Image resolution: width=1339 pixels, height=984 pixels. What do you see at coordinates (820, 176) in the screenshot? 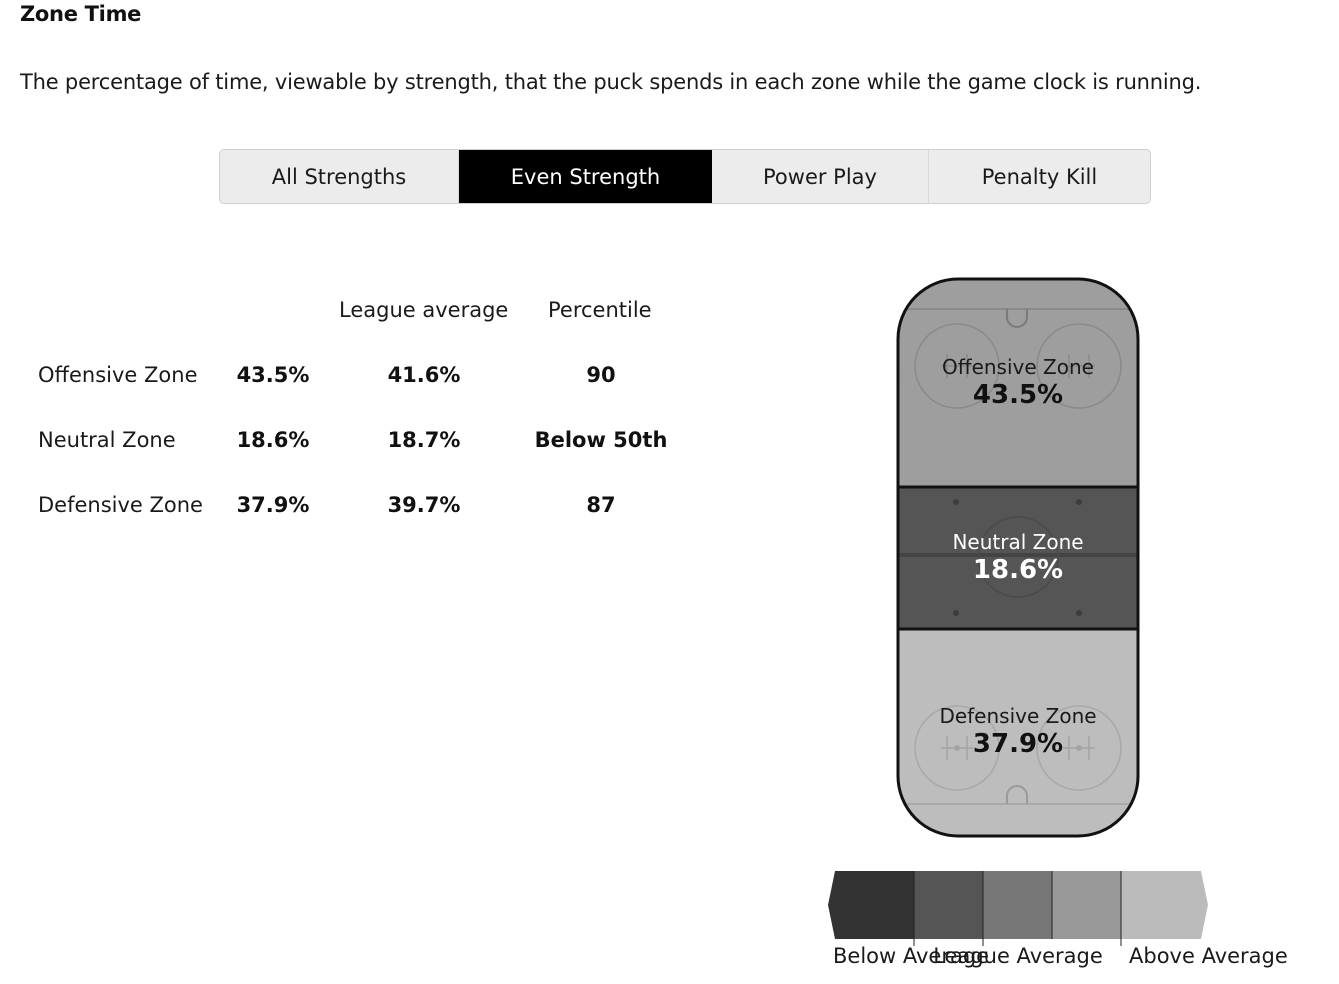
I see `tab-power-play: Power Play` at bounding box center [820, 176].